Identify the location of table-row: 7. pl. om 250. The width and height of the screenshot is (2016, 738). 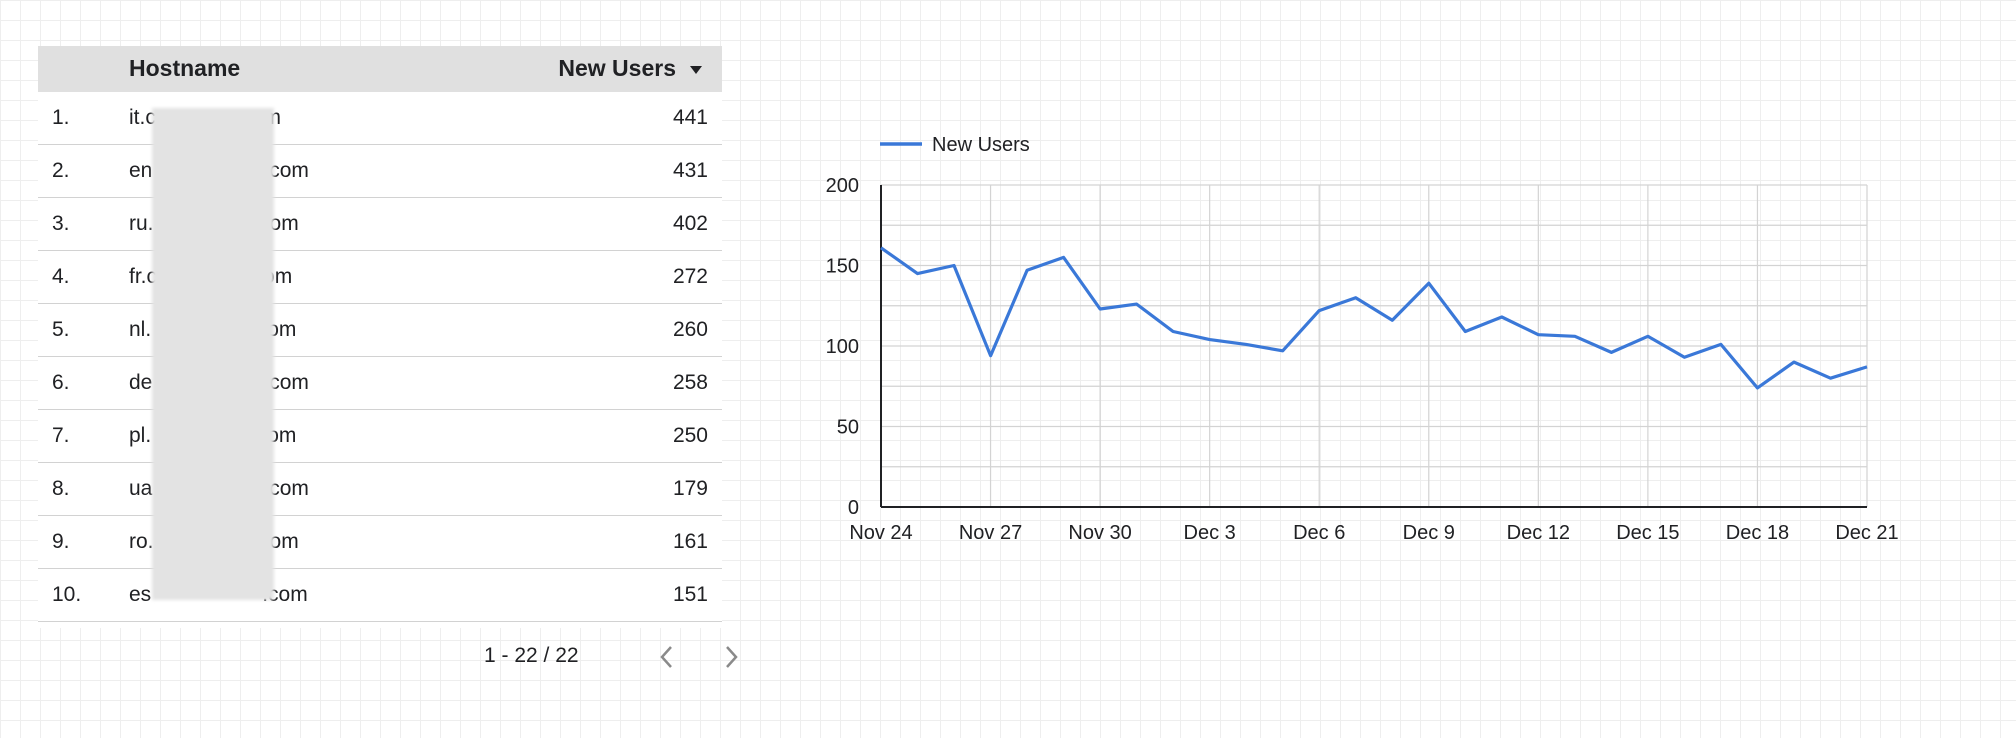
(380, 436).